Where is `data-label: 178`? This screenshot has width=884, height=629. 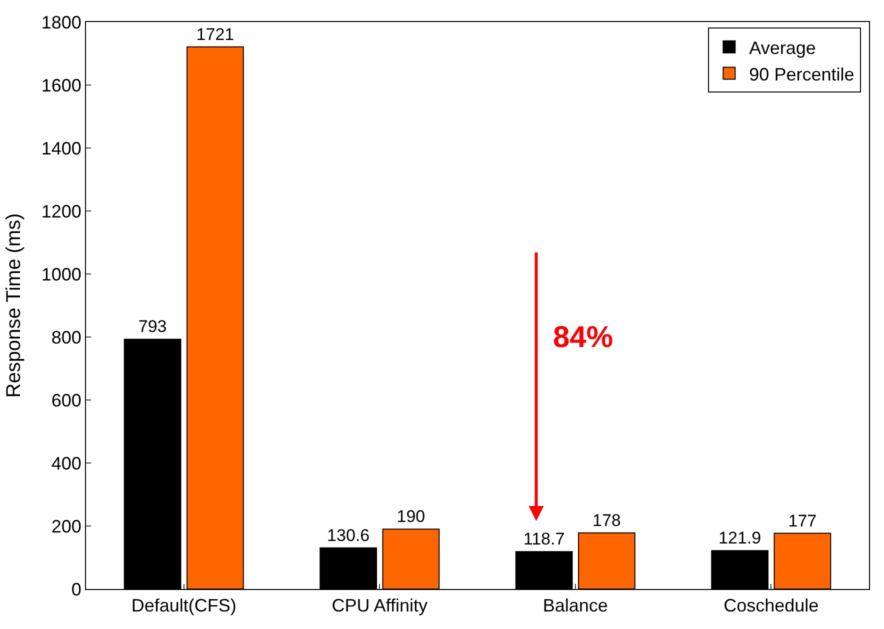
data-label: 178 is located at coordinates (606, 520).